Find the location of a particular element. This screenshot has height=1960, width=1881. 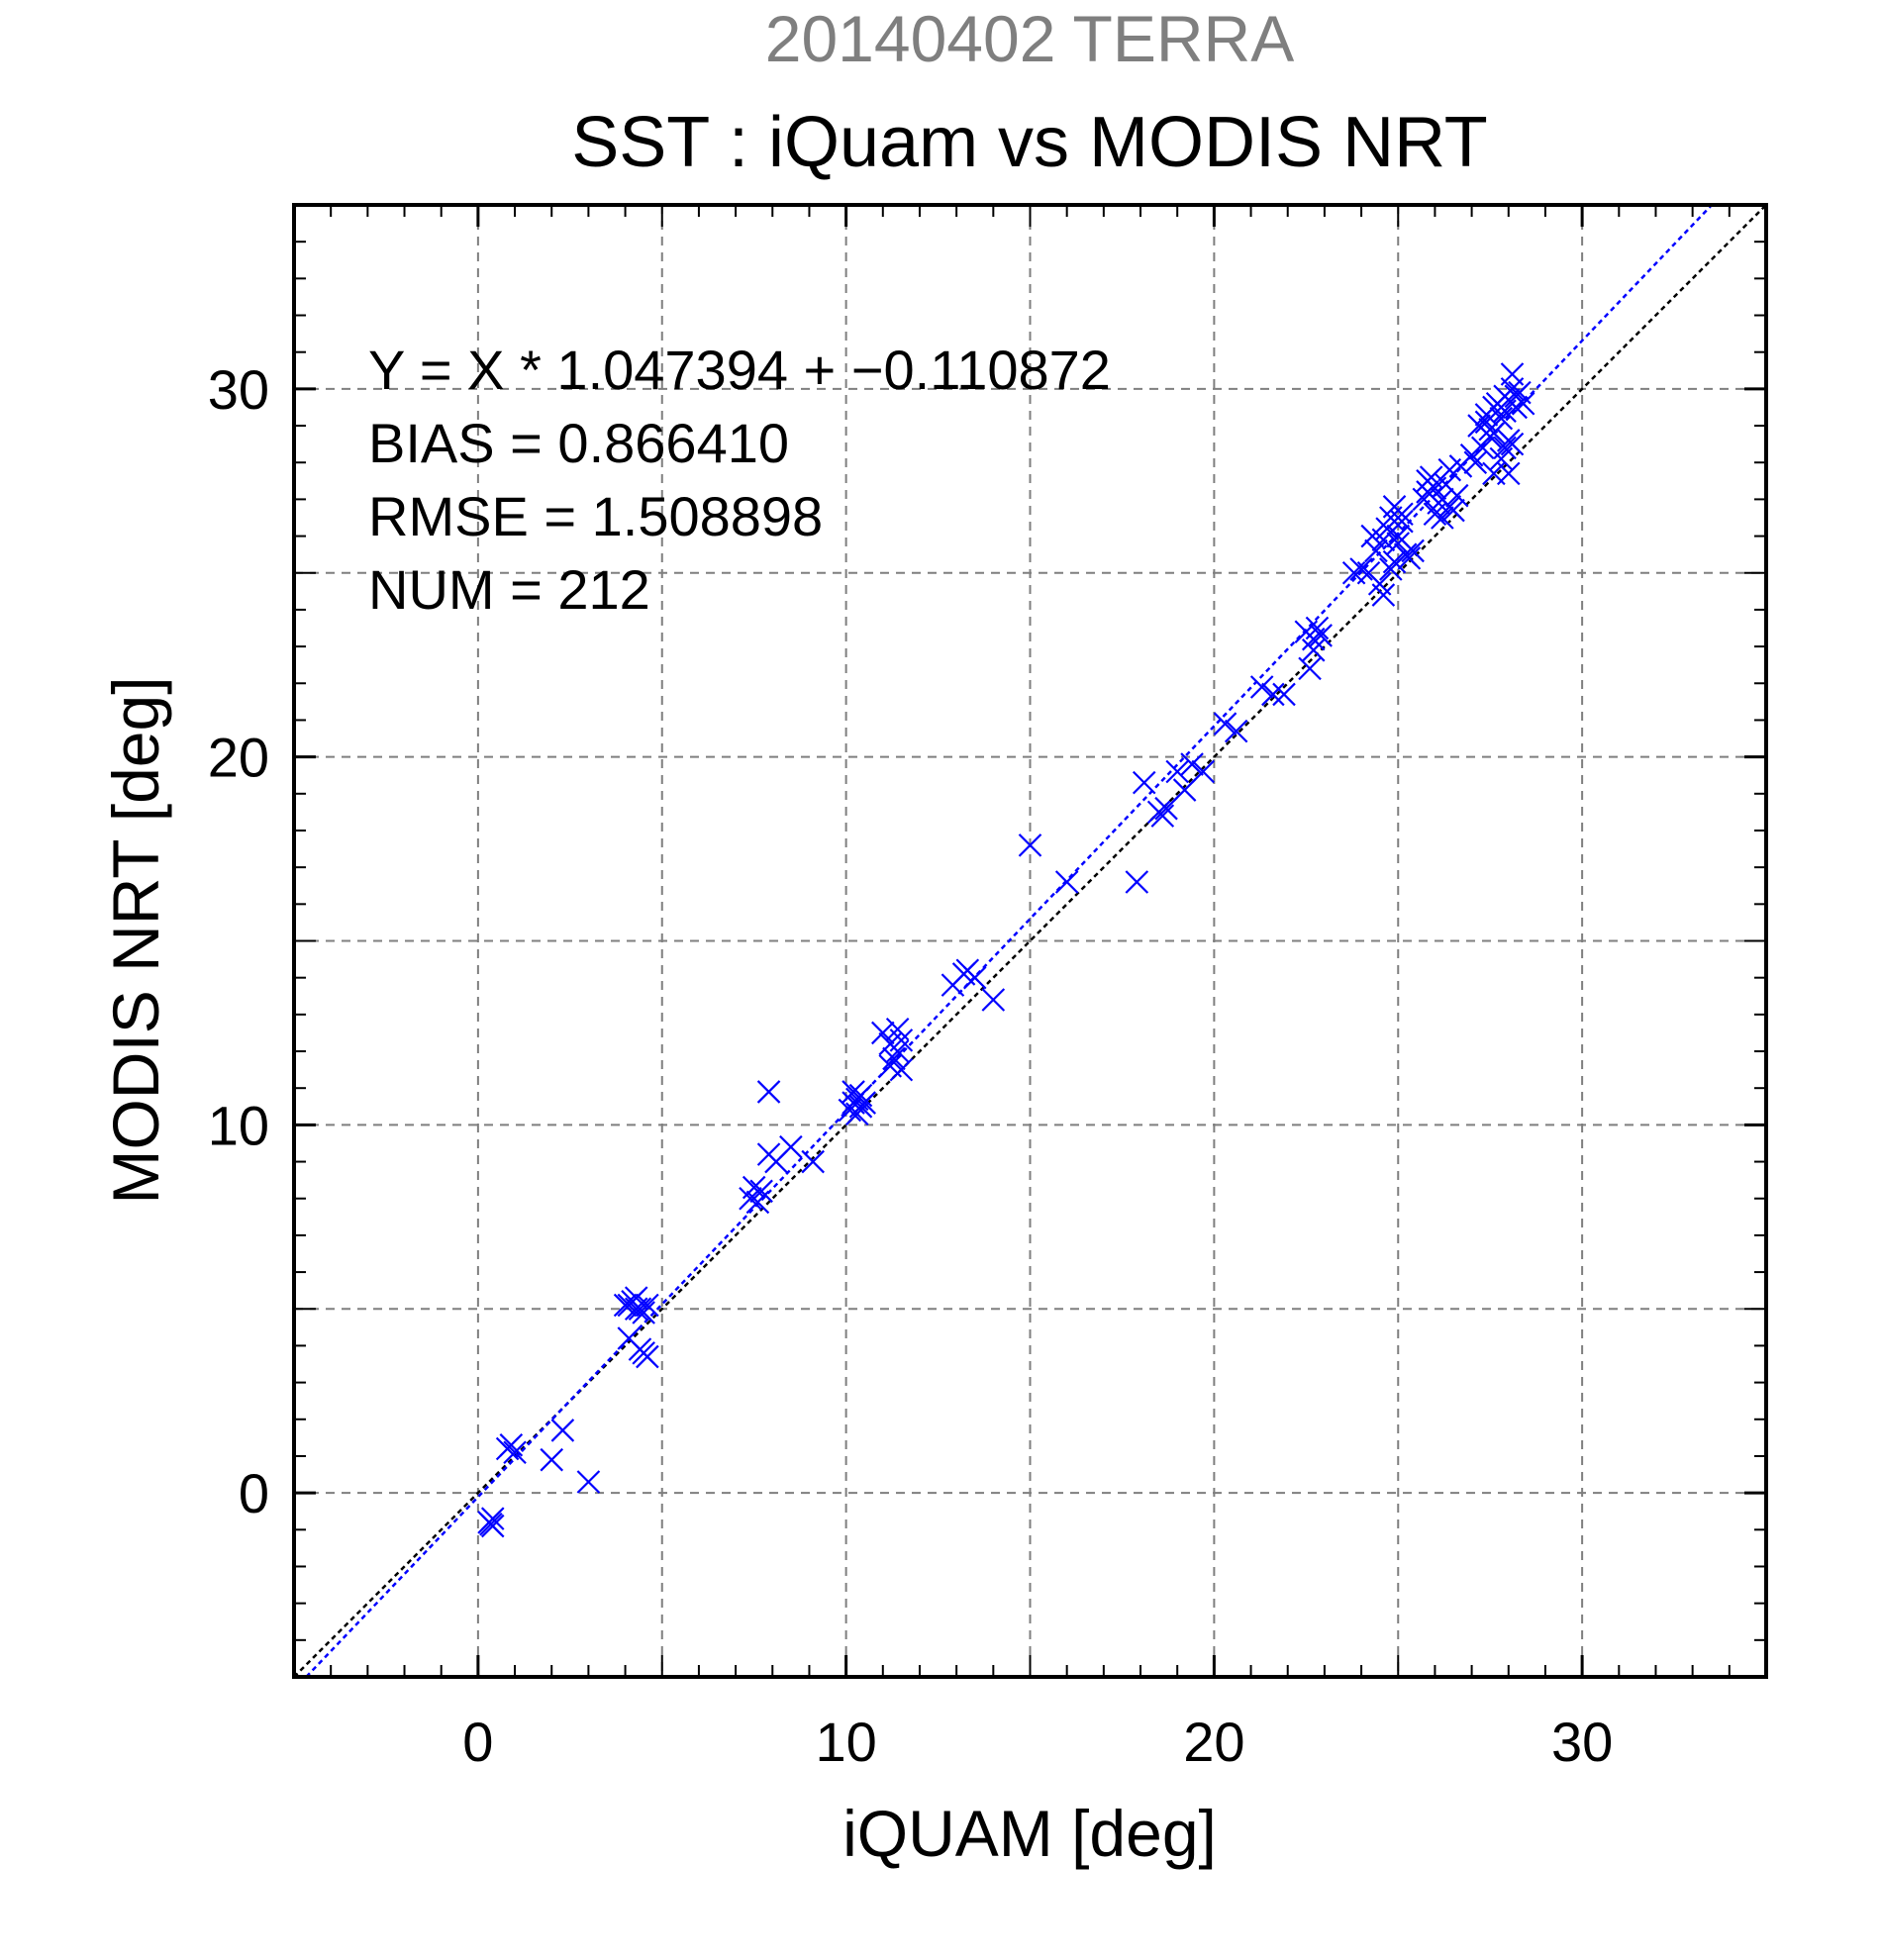

bias-value: BIAS = 0.866410 is located at coordinates (579, 443).